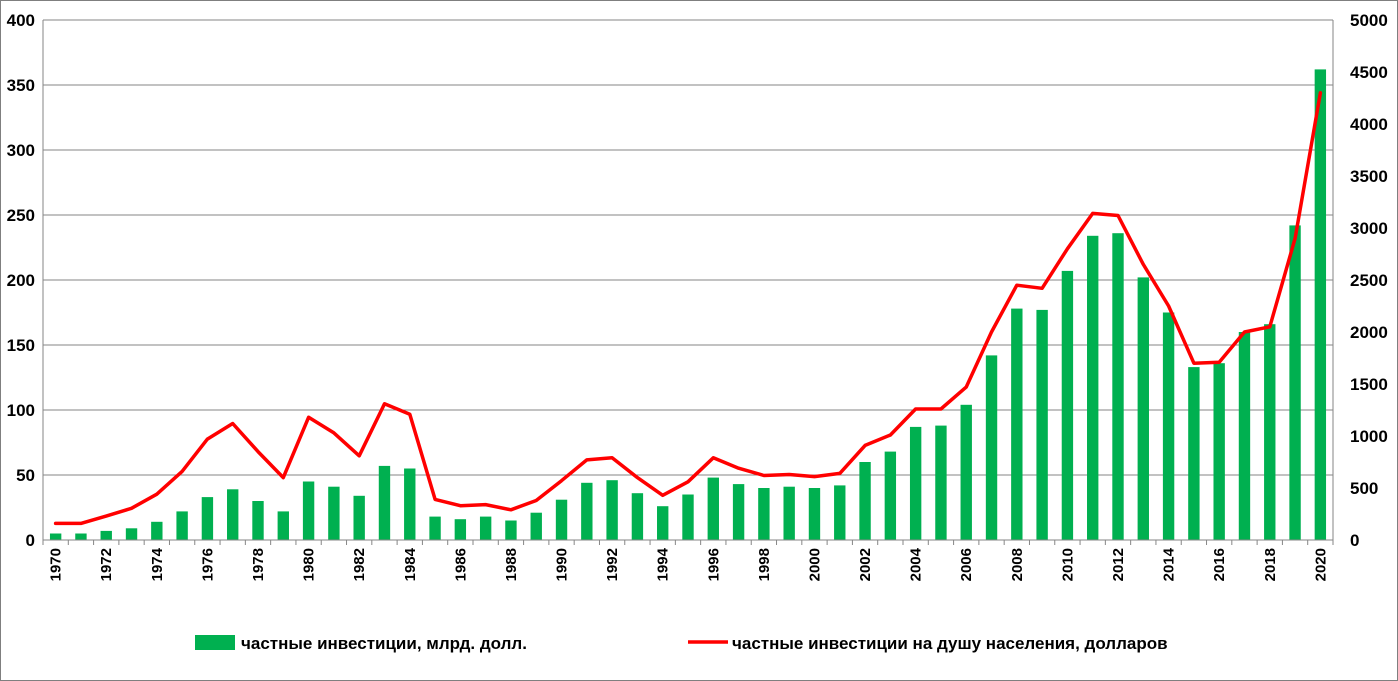  Describe the element at coordinates (1369, 124) in the screenshot. I see `y-right-tick-label: 4000` at that location.